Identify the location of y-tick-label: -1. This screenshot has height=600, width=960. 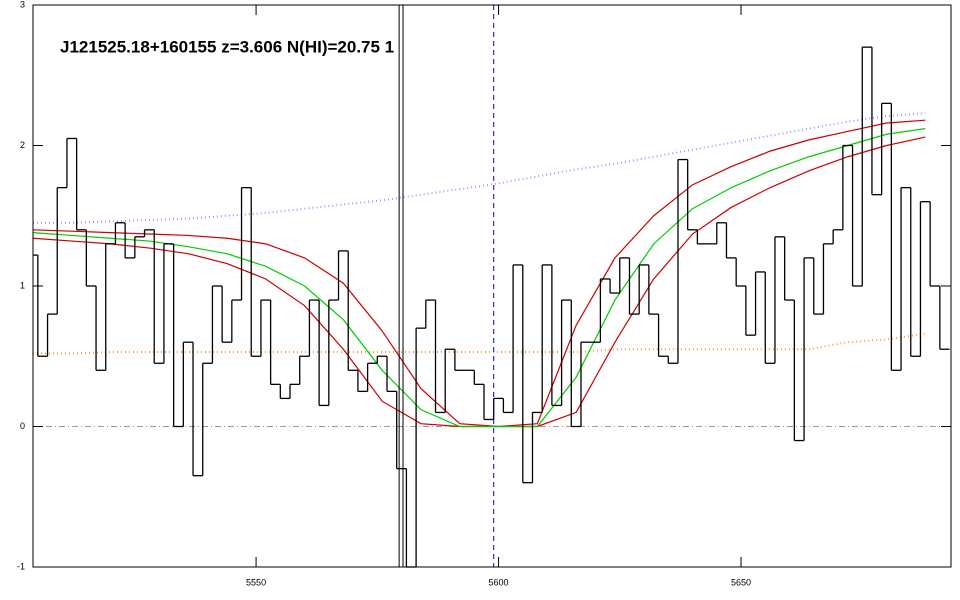
(21, 566).